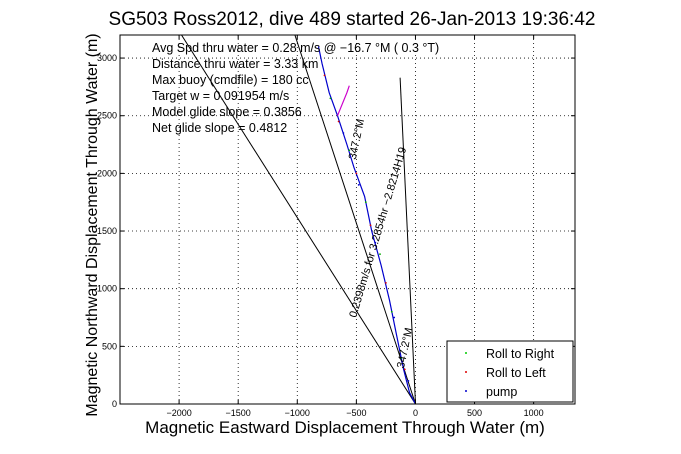 This screenshot has width=681, height=454. I want to click on series-line-track, so click(367, 225).